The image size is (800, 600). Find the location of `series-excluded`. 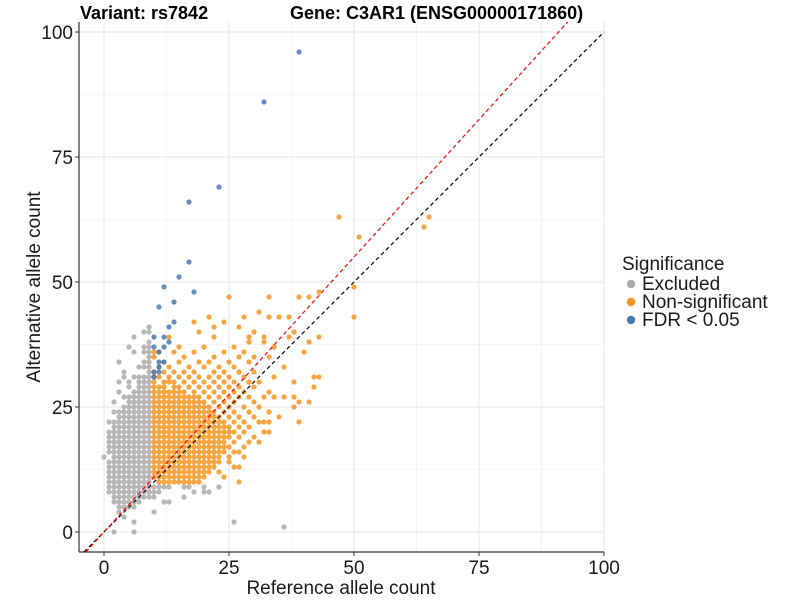

series-excluded is located at coordinates (194, 429).